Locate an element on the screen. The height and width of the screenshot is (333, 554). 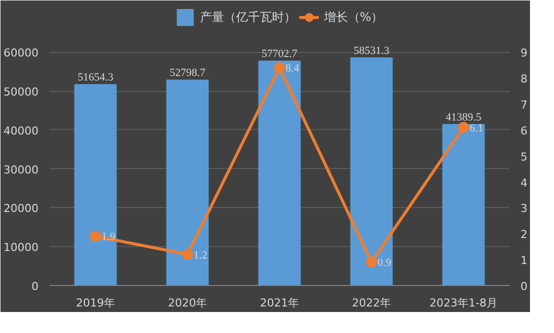
data-label: 52798.7 is located at coordinates (188, 73).